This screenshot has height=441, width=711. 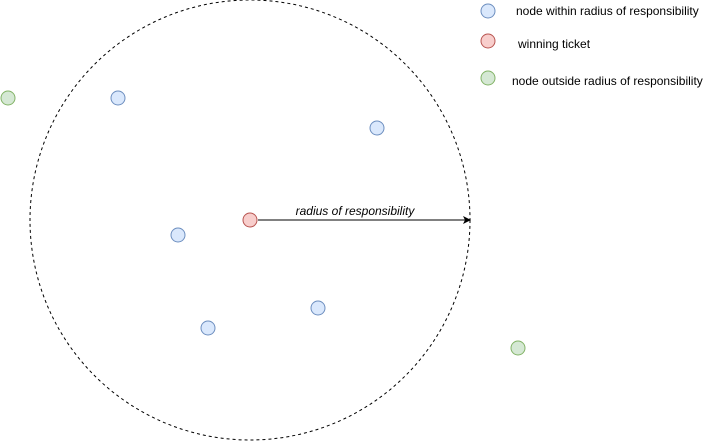 What do you see at coordinates (607, 81) in the screenshot?
I see `legend-outside-label: node outside radius of responsibility` at bounding box center [607, 81].